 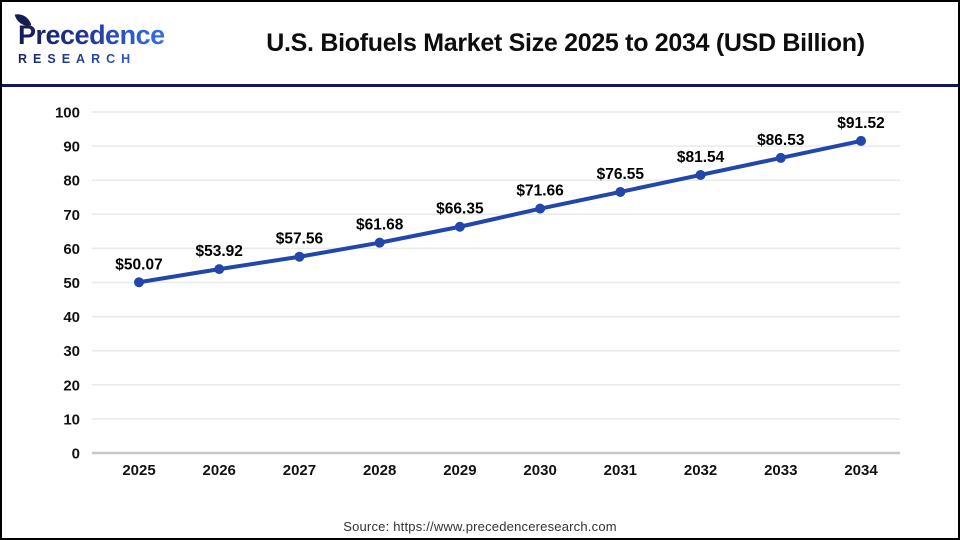 I want to click on y-tick-label: 90, so click(x=71, y=147).